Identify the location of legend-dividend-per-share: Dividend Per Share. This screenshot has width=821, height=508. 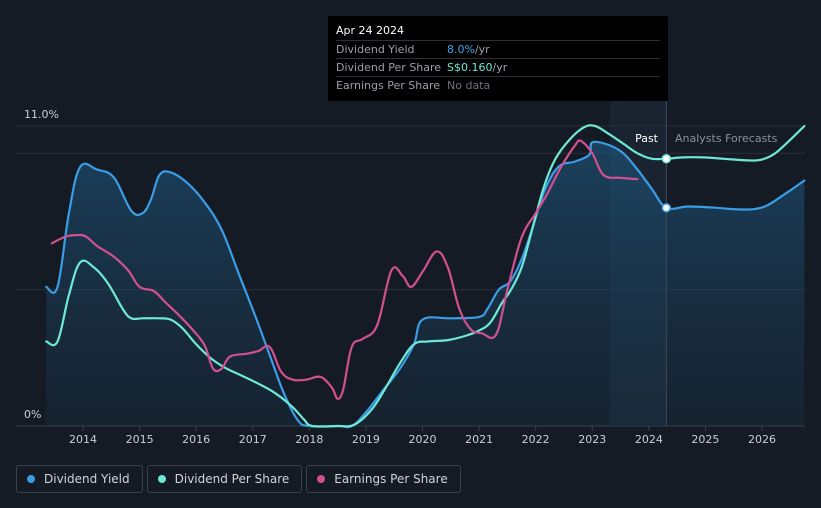
(224, 479).